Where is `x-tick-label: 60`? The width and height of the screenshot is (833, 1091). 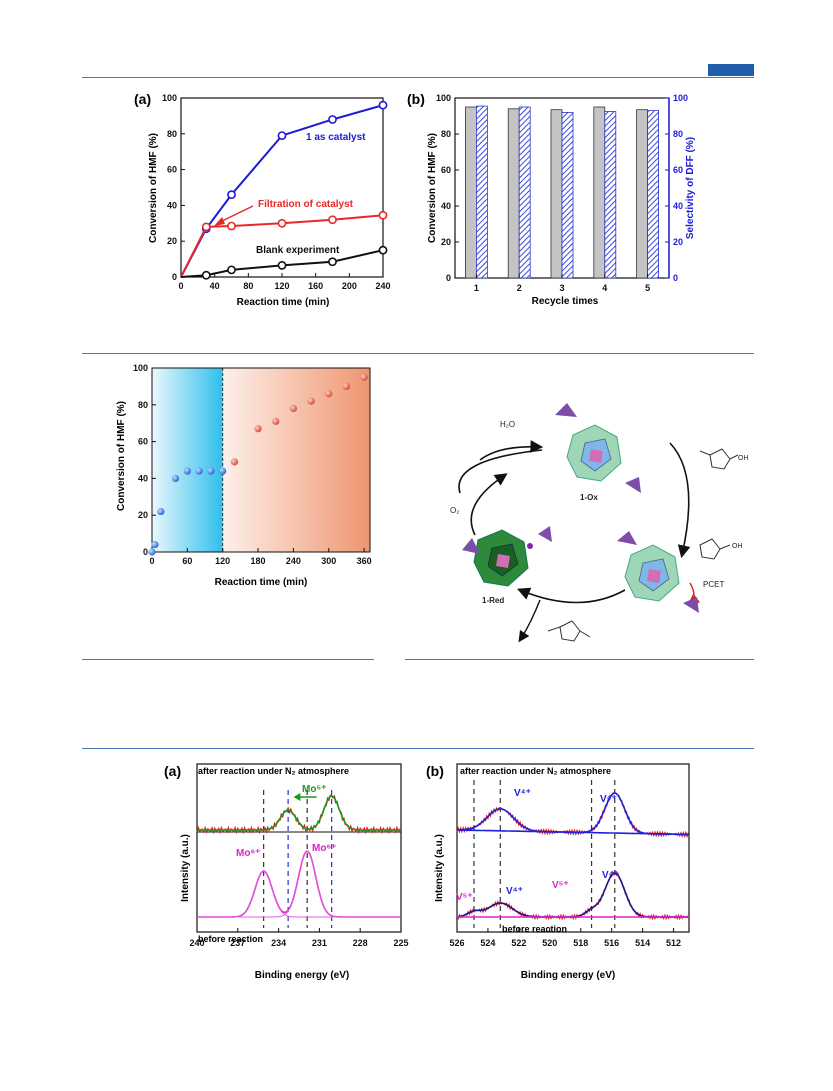
x-tick-label: 60 is located at coordinates (187, 561).